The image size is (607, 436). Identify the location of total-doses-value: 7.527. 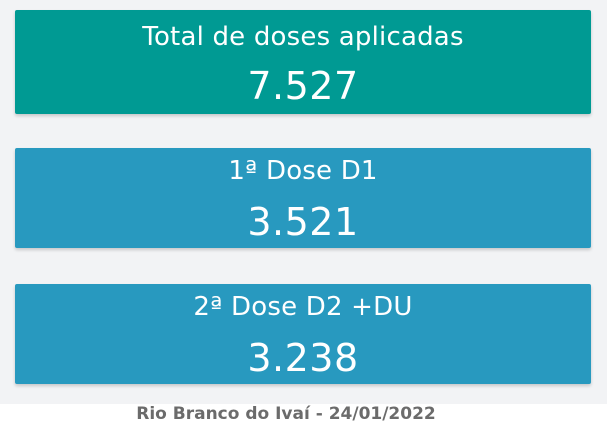
(303, 86).